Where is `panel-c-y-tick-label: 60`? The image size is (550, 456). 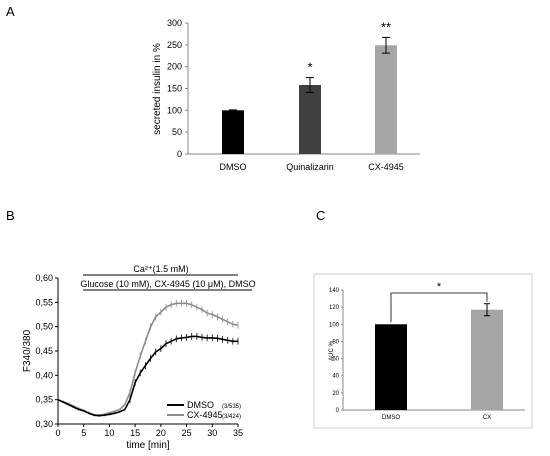 panel-c-y-tick-label: 60 is located at coordinates (335, 360).